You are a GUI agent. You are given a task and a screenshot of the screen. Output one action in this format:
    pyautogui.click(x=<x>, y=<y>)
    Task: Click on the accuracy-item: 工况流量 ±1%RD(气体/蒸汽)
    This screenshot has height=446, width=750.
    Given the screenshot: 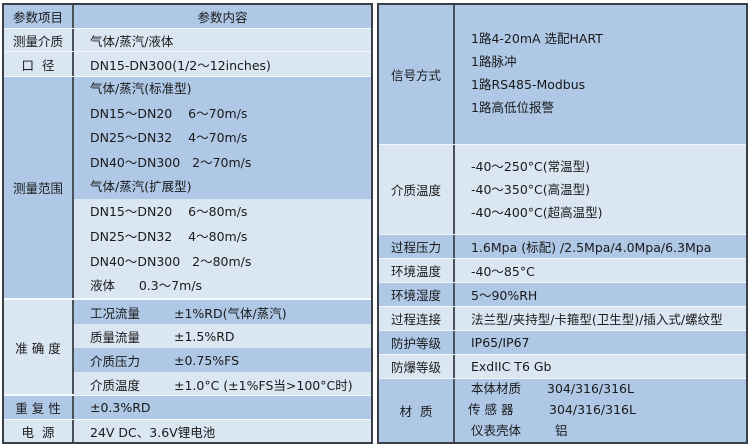 What is the action you would take?
    pyautogui.click(x=222, y=312)
    